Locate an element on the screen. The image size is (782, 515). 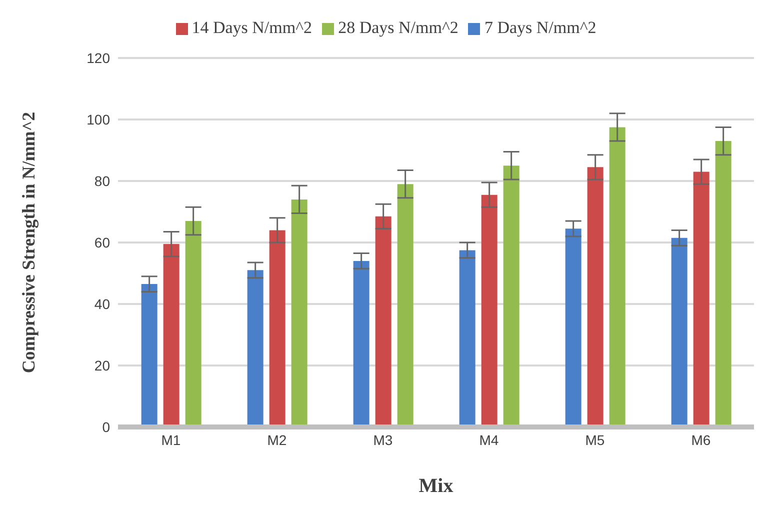
legend-label: 14 Days N/mm^2 is located at coordinates (252, 27).